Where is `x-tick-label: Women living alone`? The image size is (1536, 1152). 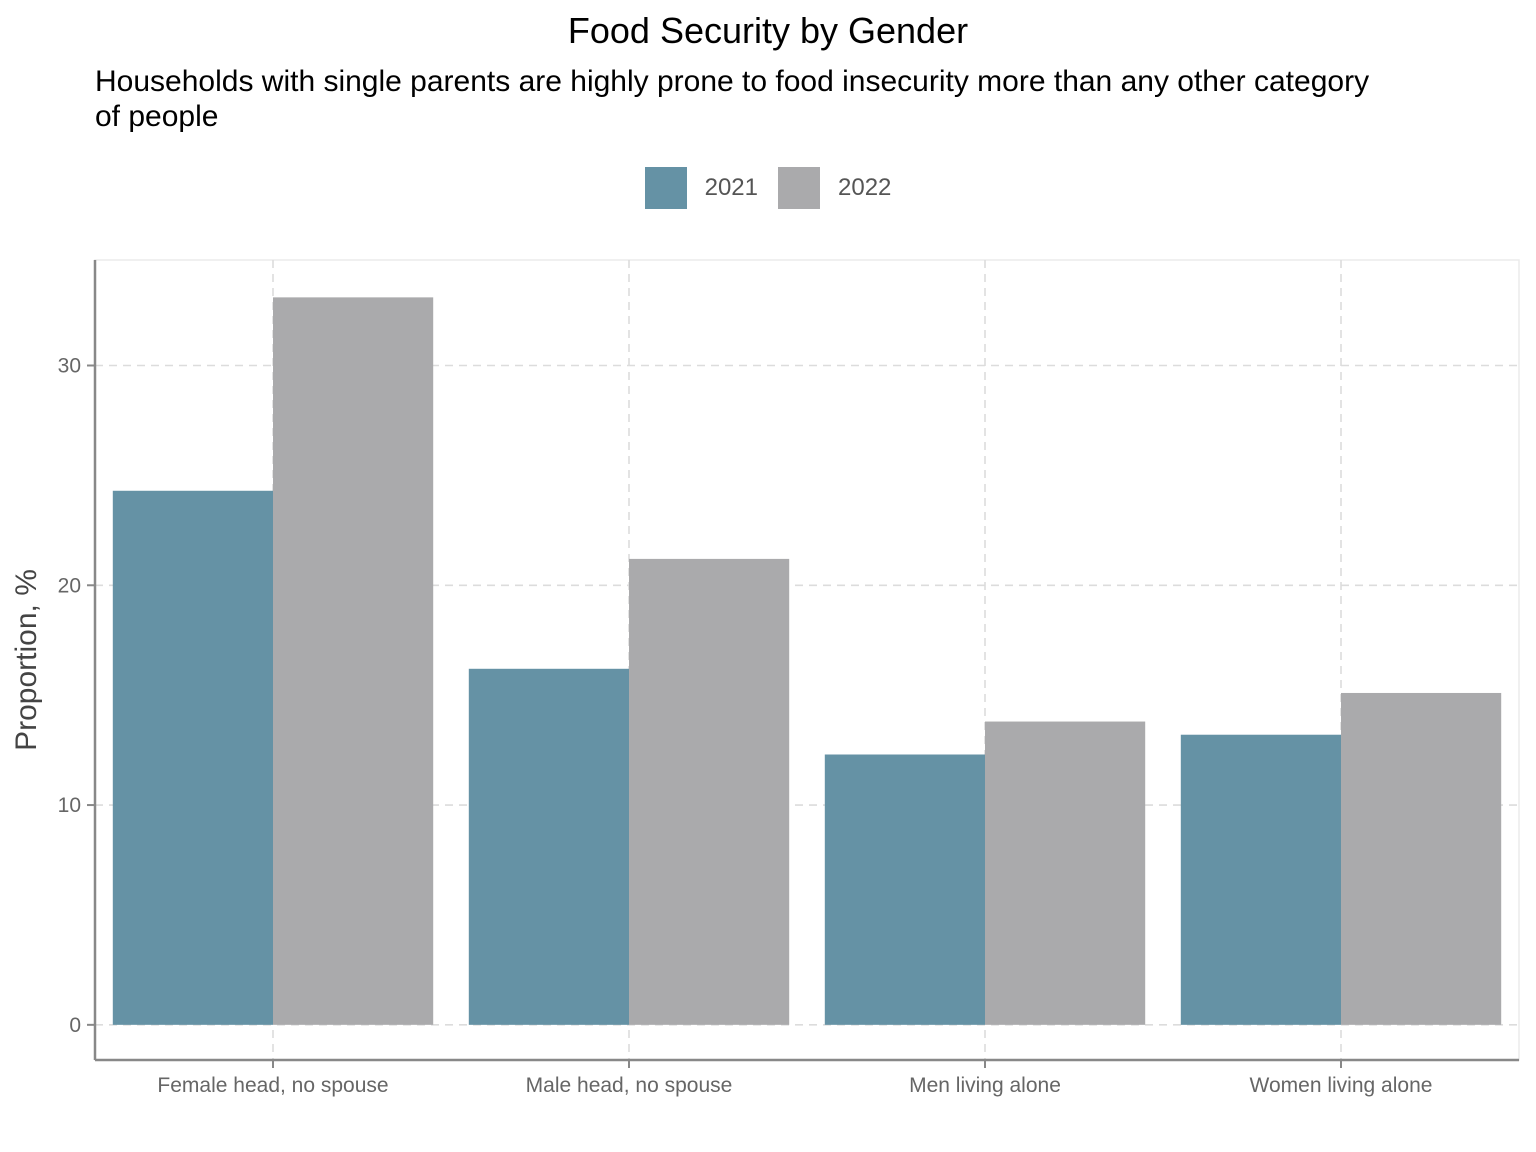 x-tick-label: Women living alone is located at coordinates (1341, 1085).